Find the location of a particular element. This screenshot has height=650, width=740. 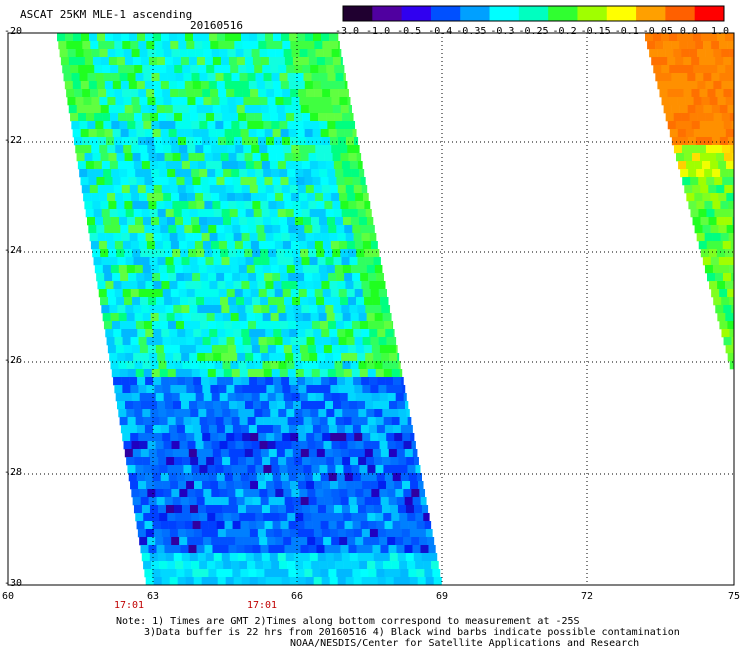

latitude-label: -20 is located at coordinates (13, 31).